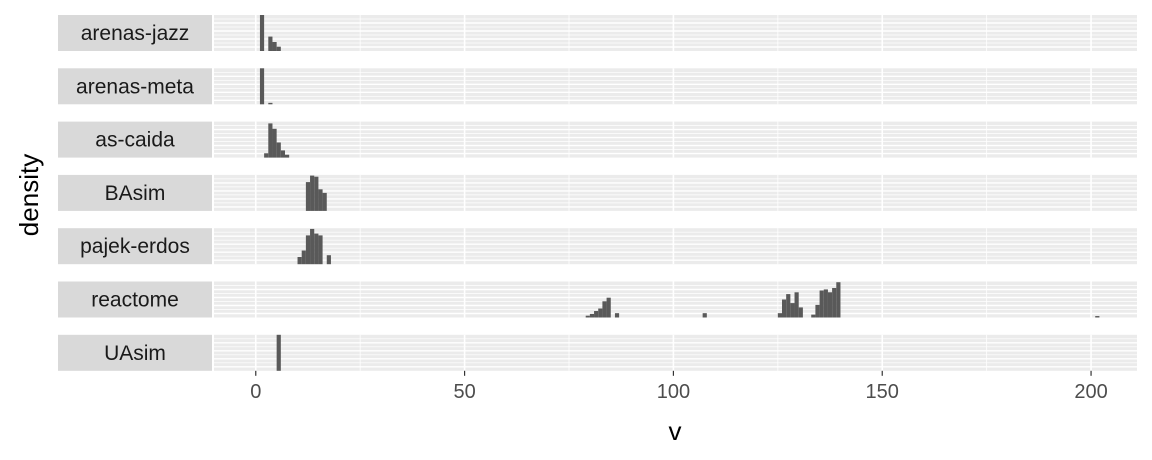 The width and height of the screenshot is (1152, 460). I want to click on facet-label: BAsim, so click(135, 193).